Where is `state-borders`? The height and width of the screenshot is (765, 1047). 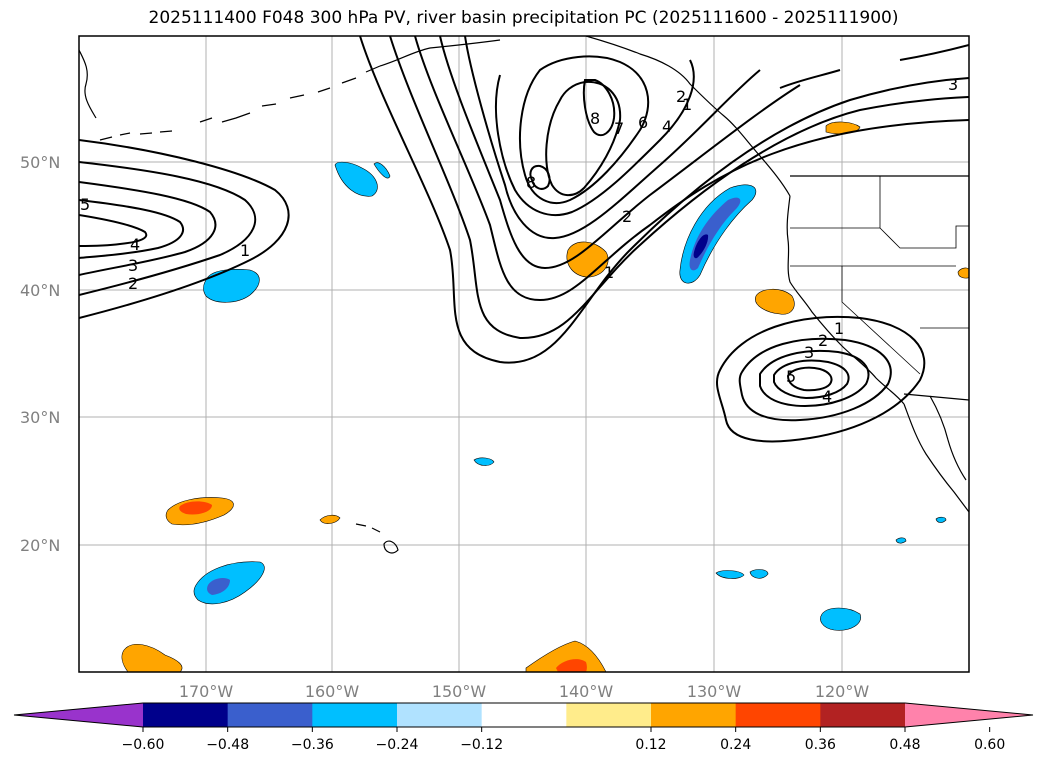 state-borders is located at coordinates (879, 275).